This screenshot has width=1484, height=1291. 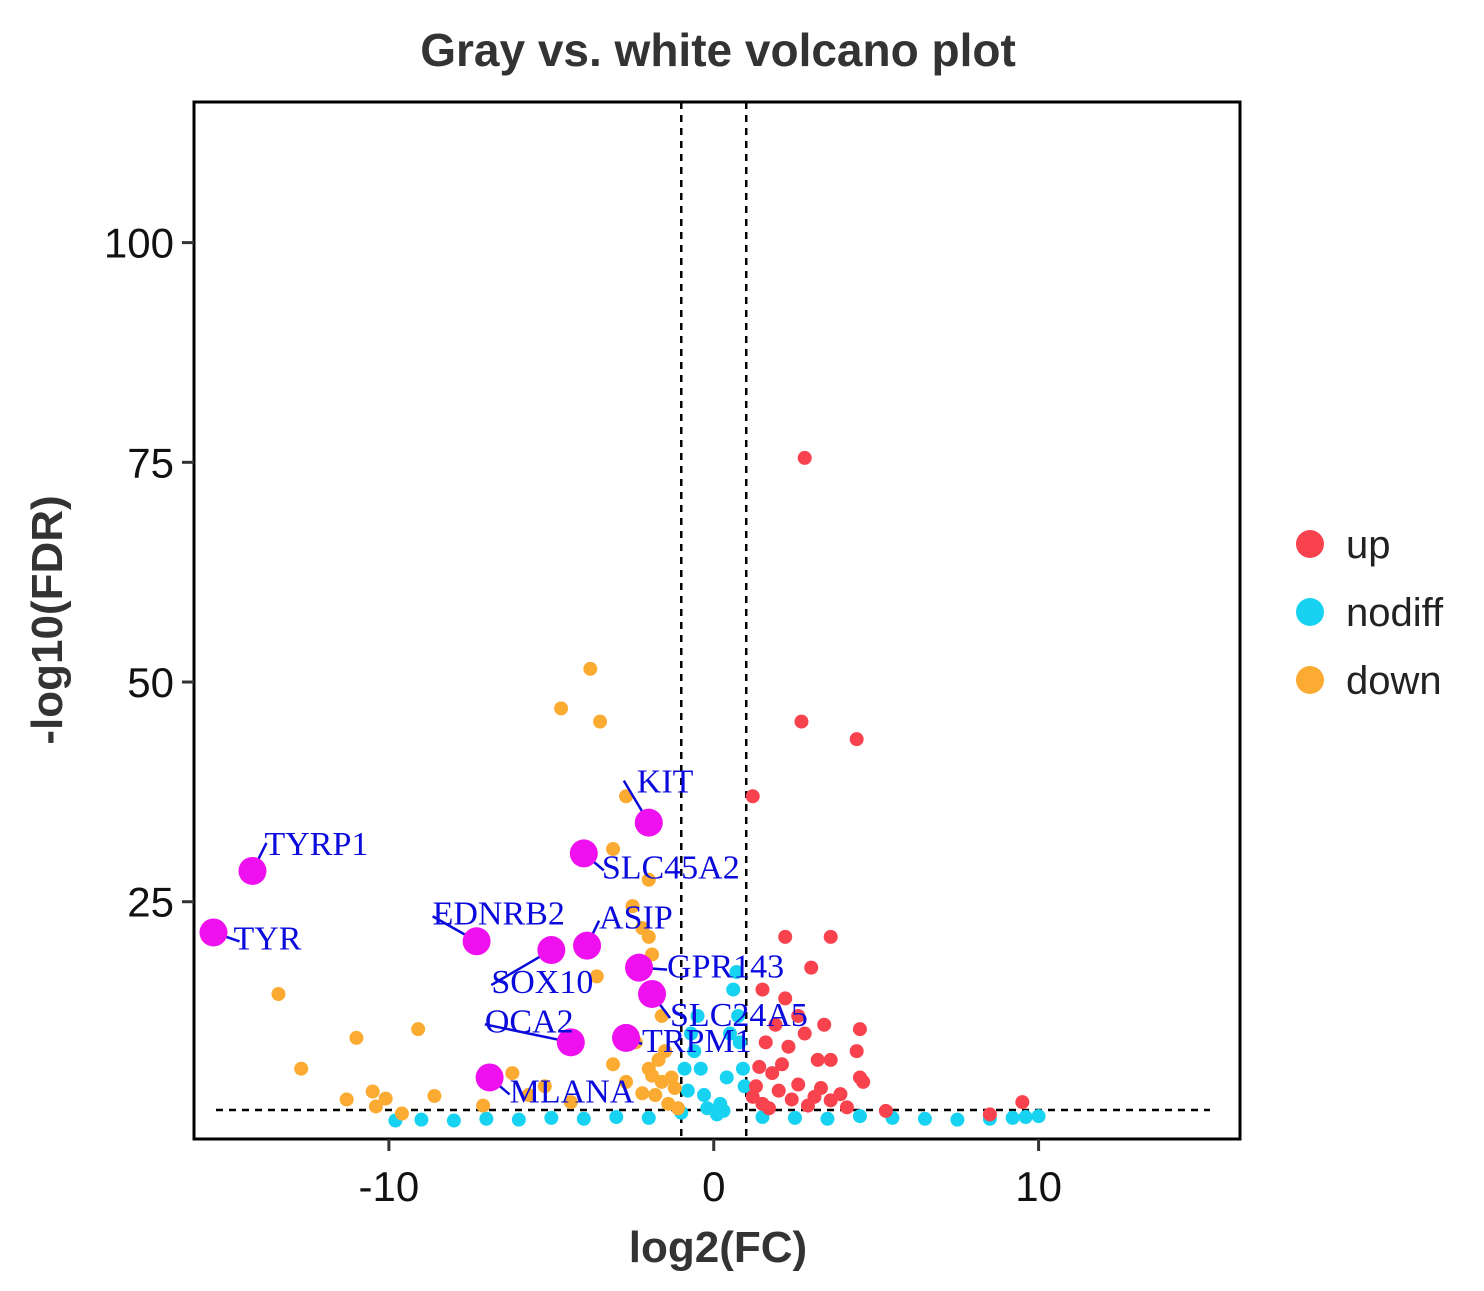 I want to click on legend-marker-down, so click(x=1310, y=680).